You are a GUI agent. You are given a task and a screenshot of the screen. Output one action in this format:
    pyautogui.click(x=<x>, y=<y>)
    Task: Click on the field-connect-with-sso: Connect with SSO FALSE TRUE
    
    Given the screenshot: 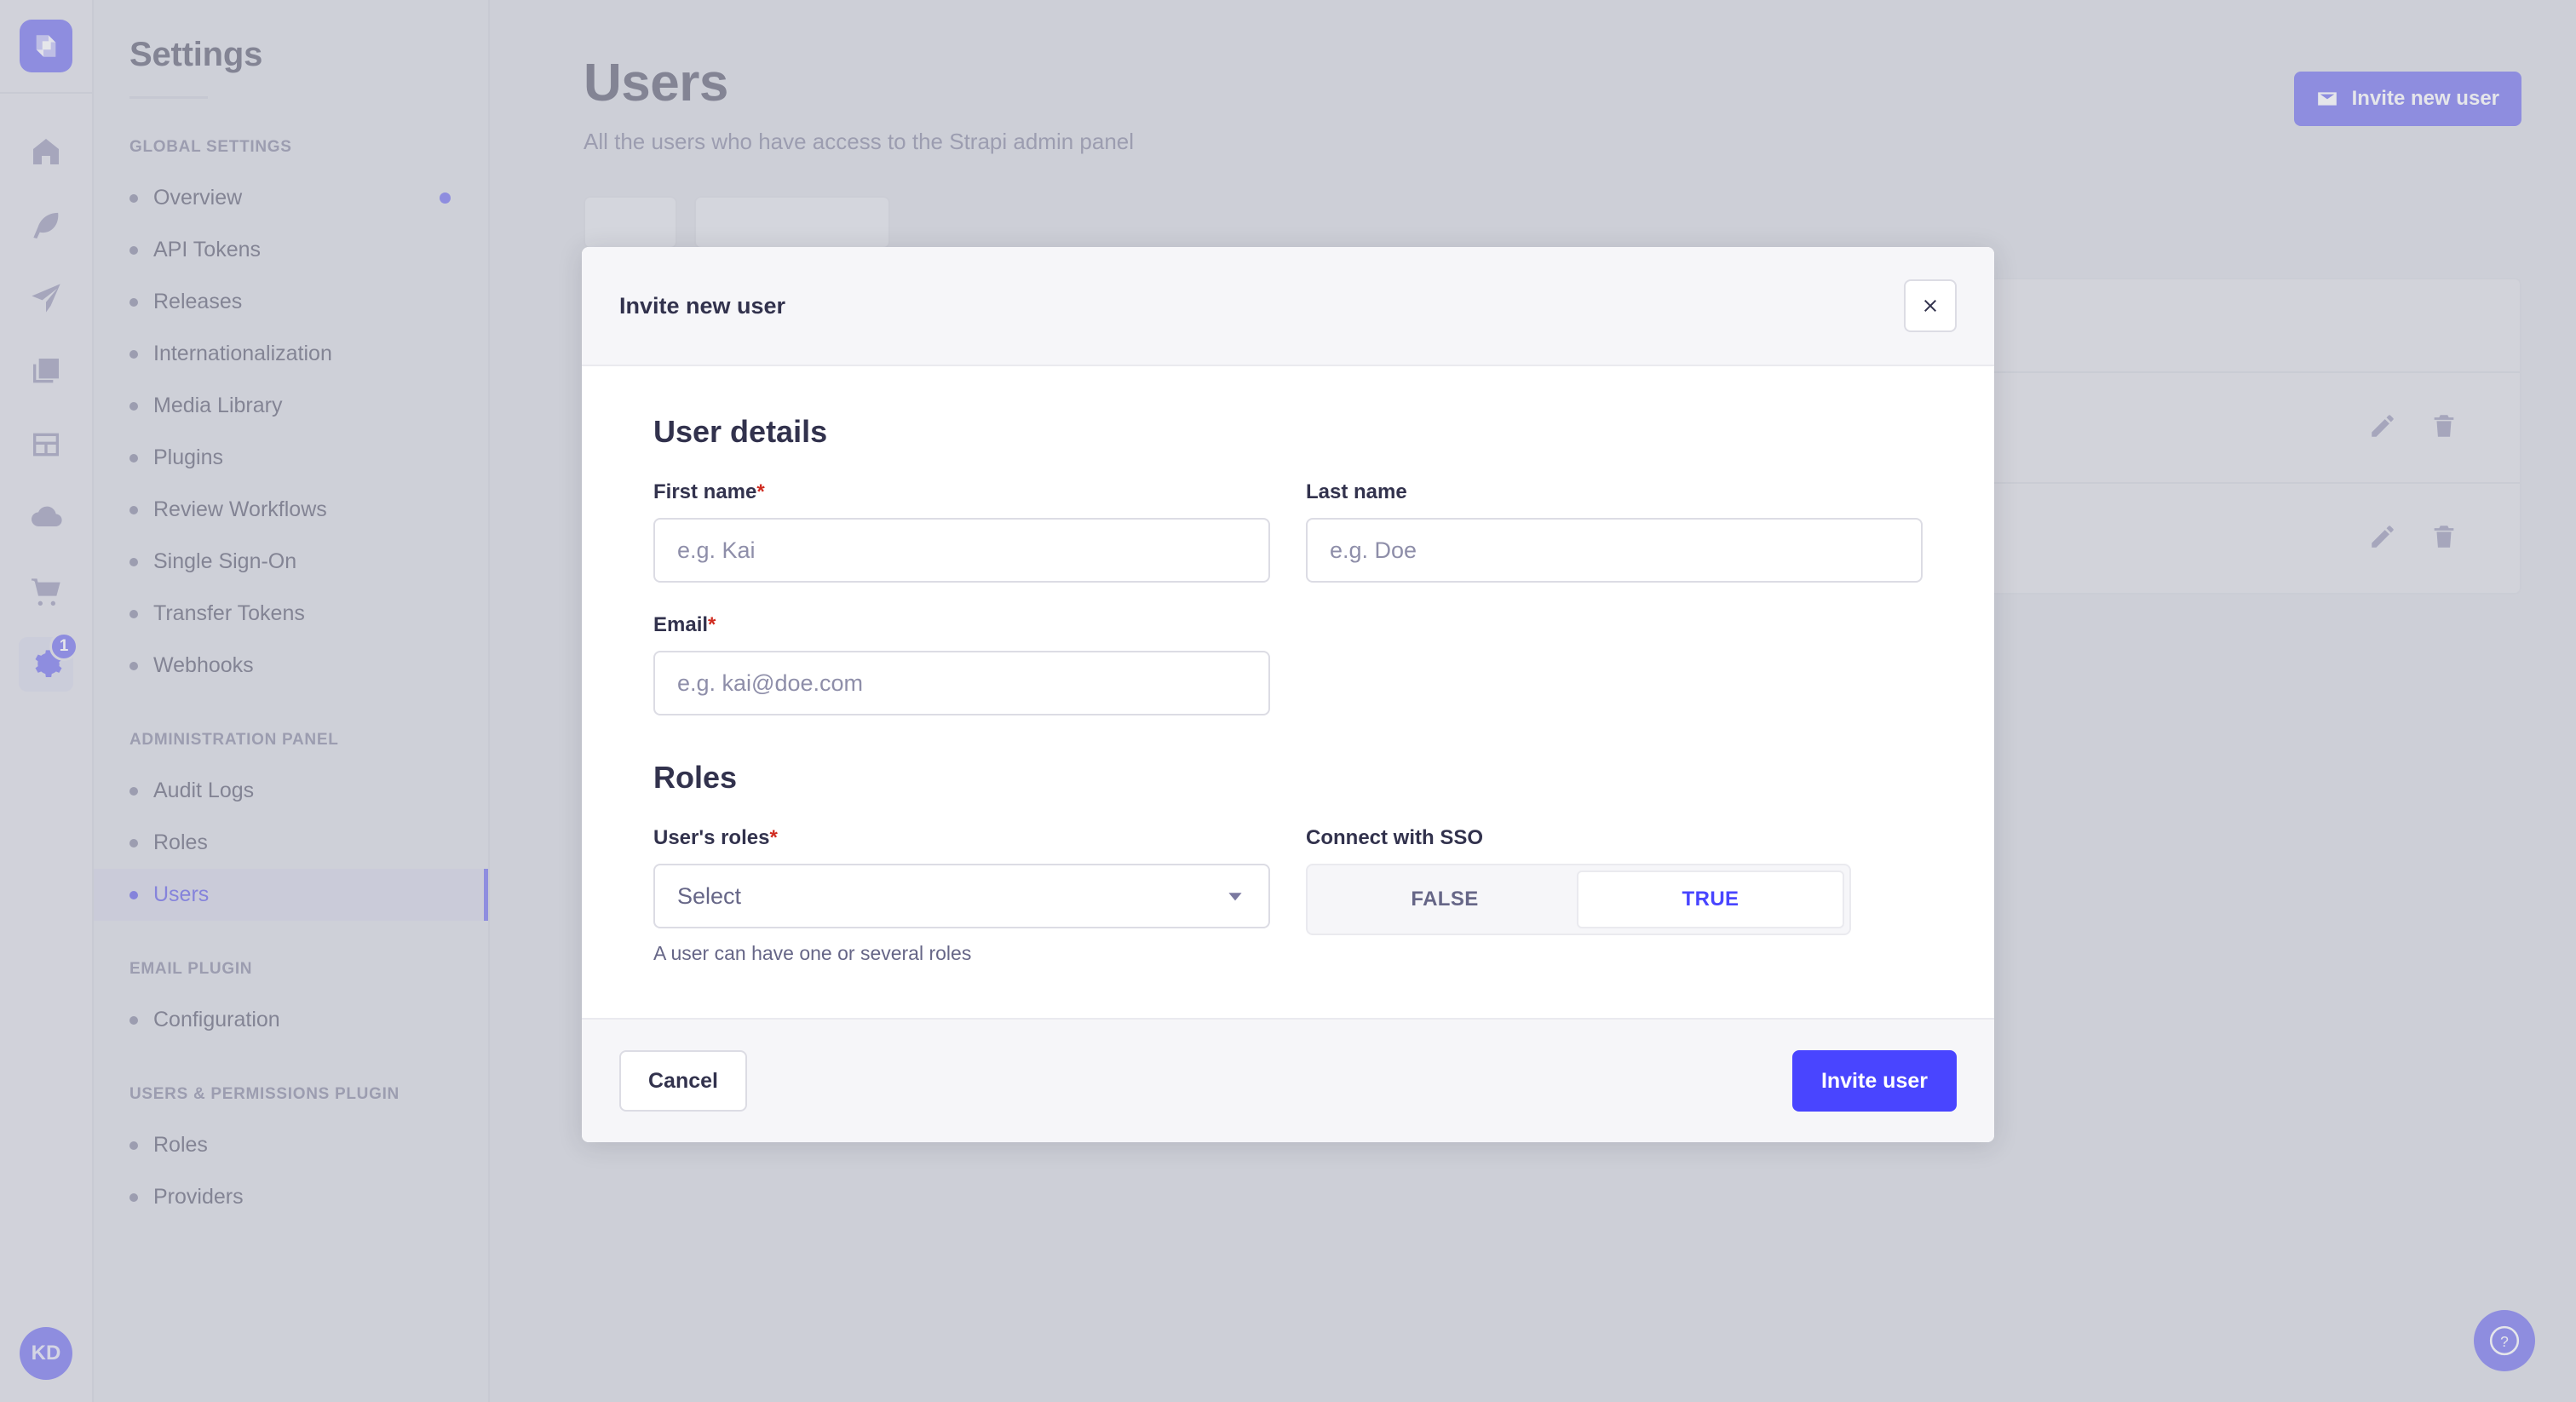 What is the action you would take?
    pyautogui.click(x=1614, y=895)
    